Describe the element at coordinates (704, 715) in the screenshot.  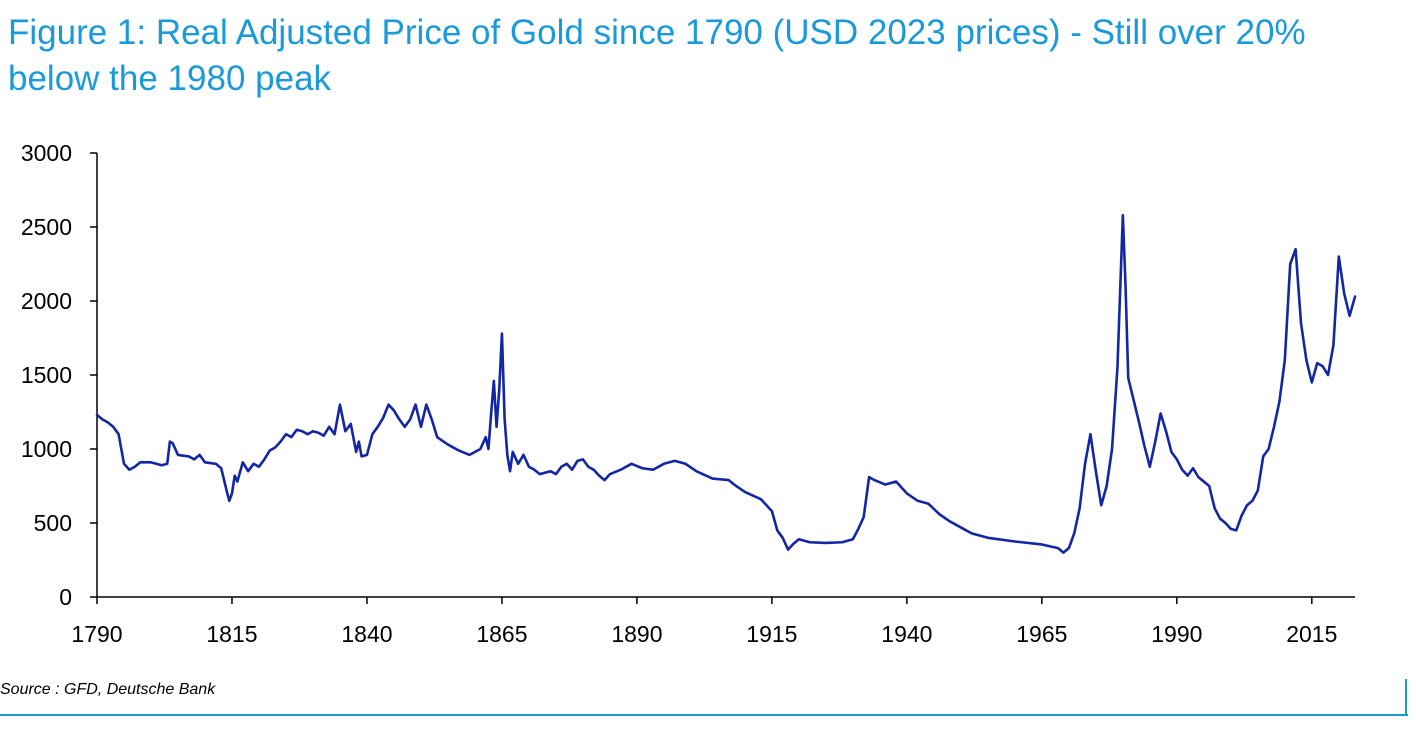
I see `footer-divider` at that location.